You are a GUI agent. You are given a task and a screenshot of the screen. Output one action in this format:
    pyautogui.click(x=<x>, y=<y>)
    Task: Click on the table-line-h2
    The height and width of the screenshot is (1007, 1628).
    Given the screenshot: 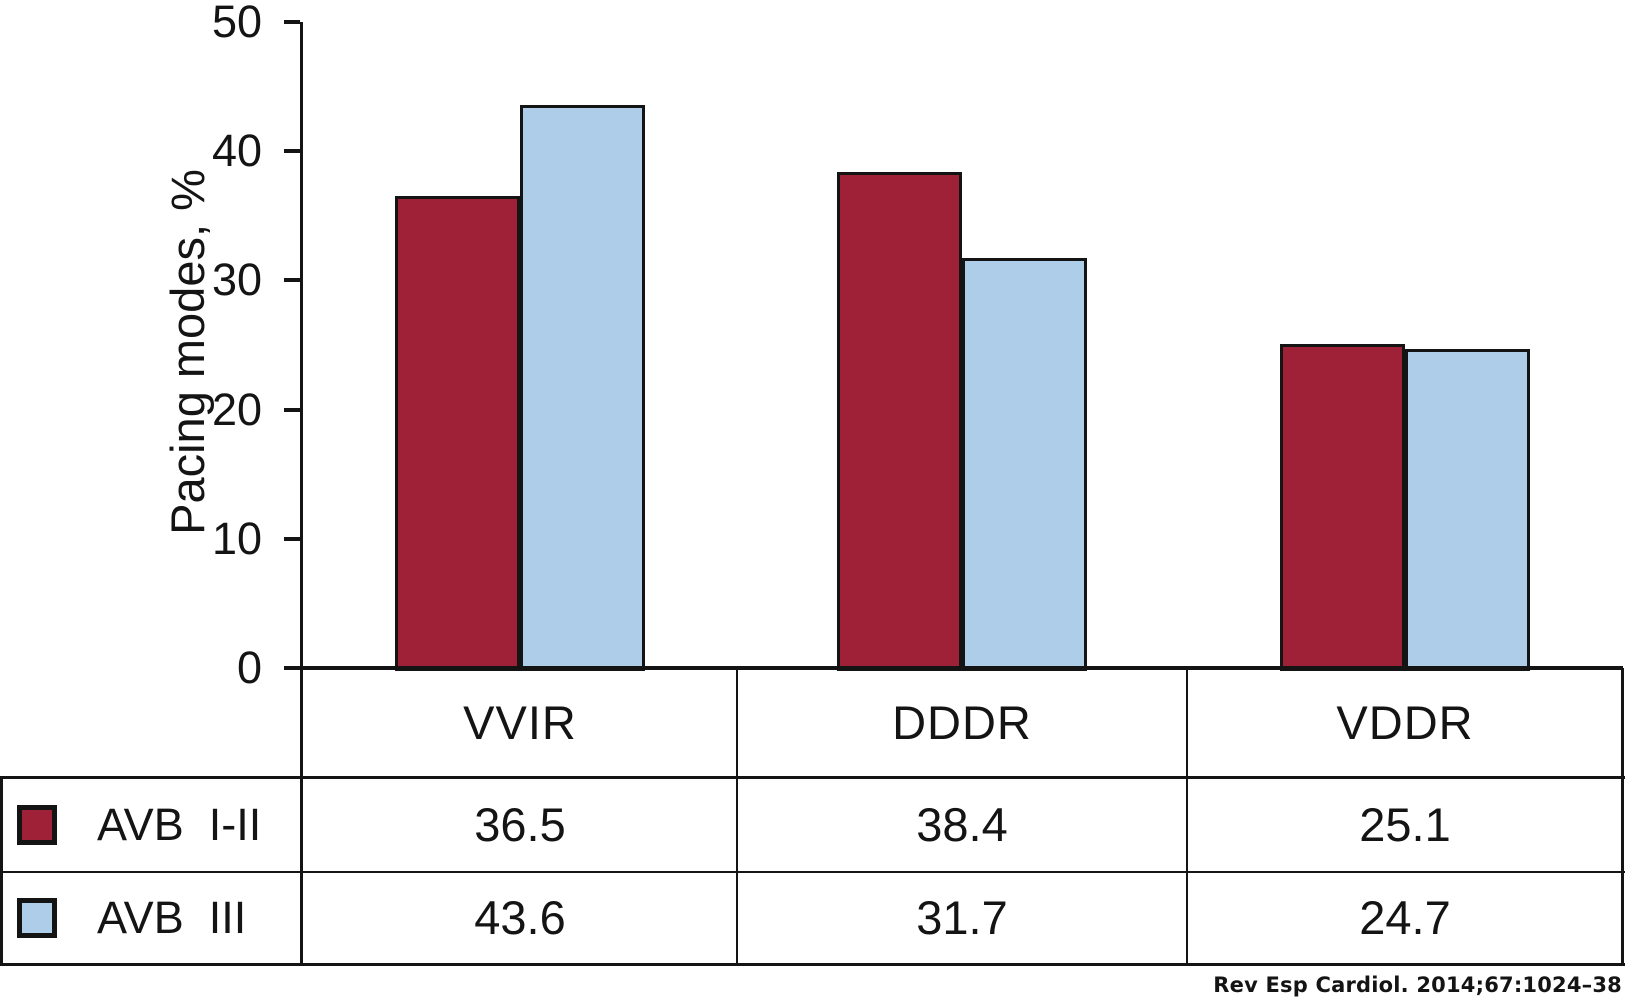 What is the action you would take?
    pyautogui.click(x=812, y=872)
    